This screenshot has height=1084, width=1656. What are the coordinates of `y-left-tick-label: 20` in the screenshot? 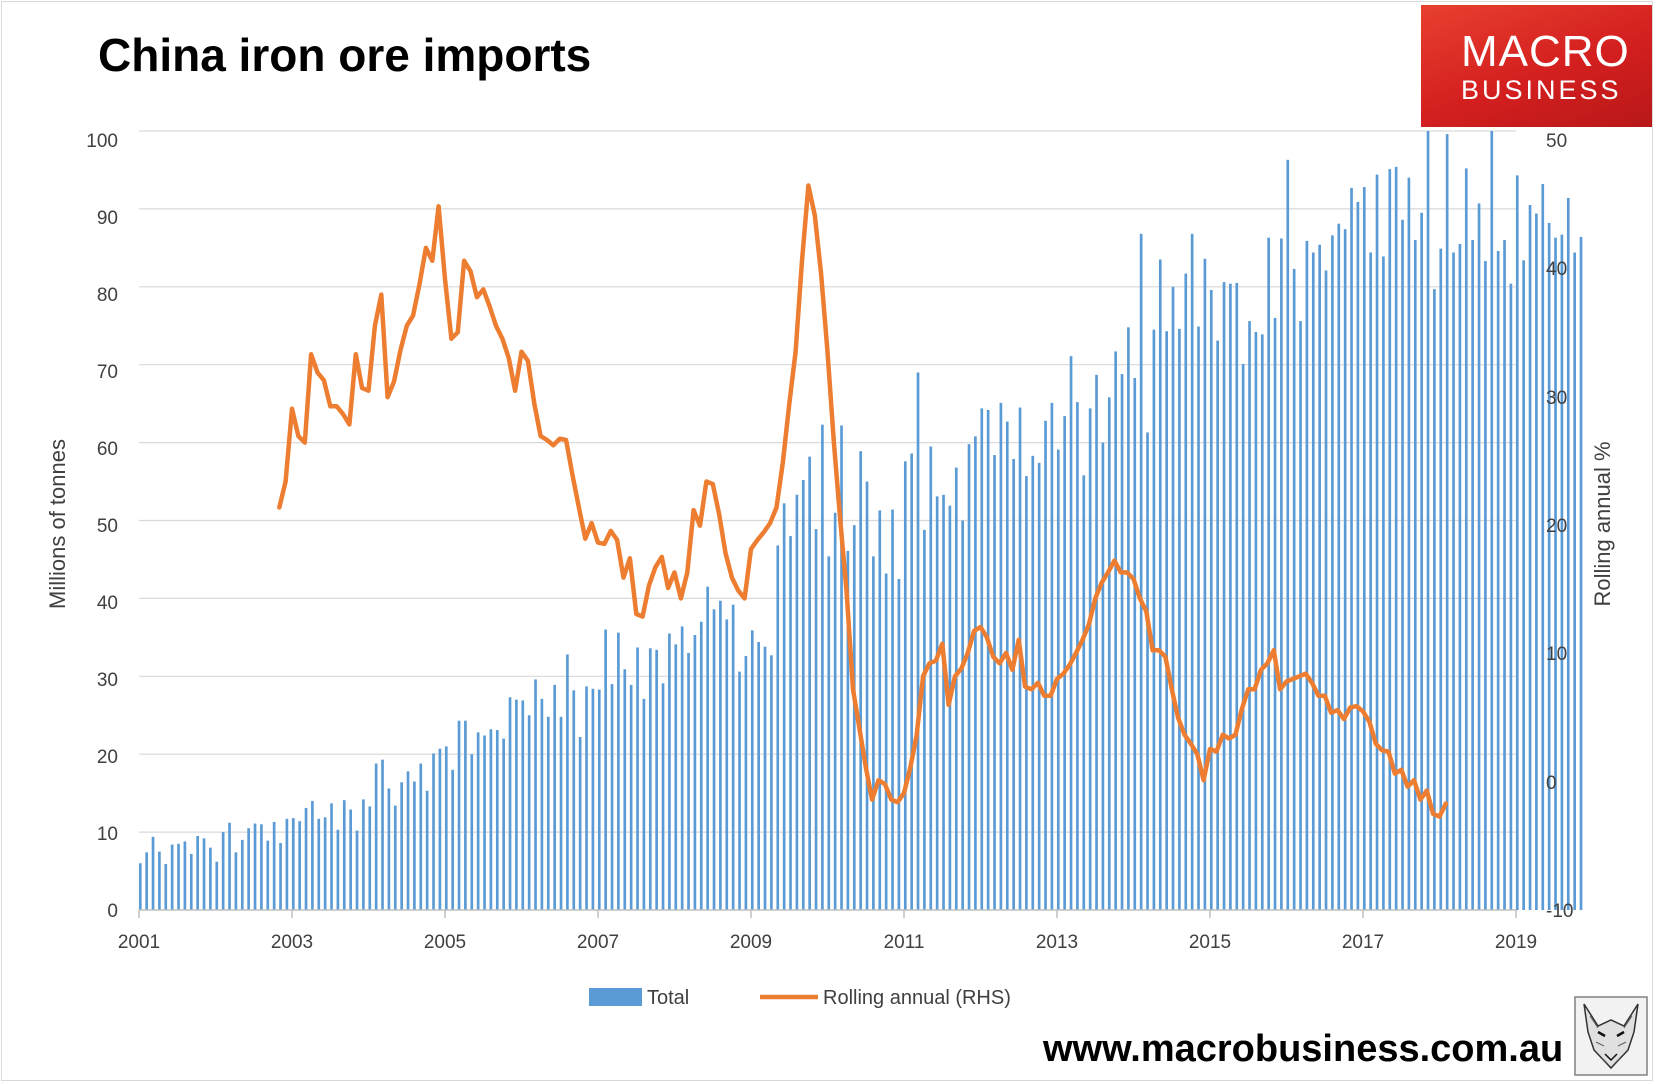 It's located at (107, 757).